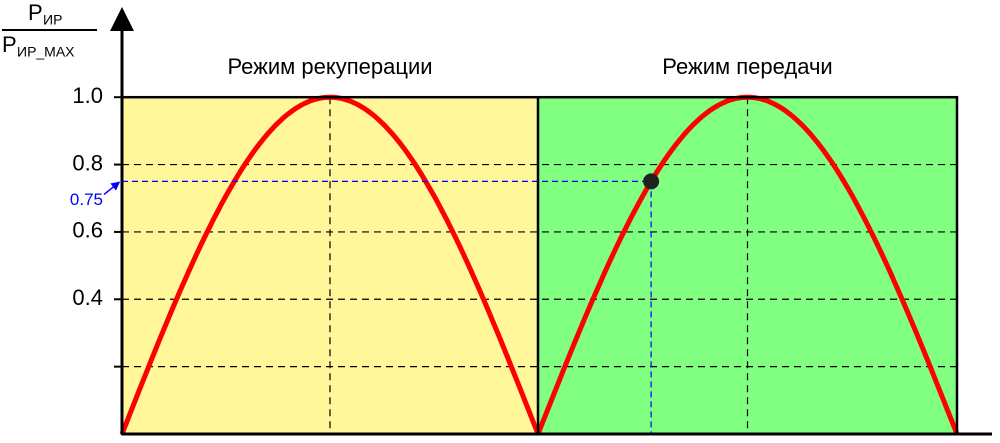 The height and width of the screenshot is (443, 1000). Describe the element at coordinates (87, 297) in the screenshot. I see `y-tick-label: 0.4` at that location.